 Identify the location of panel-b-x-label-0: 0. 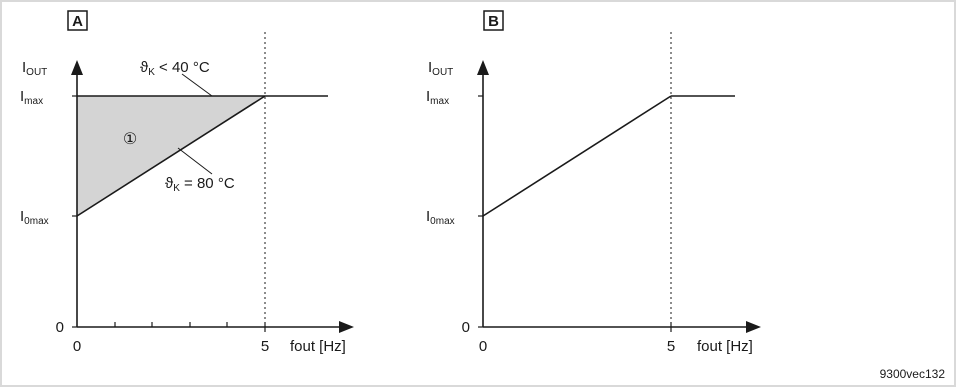
(483, 346).